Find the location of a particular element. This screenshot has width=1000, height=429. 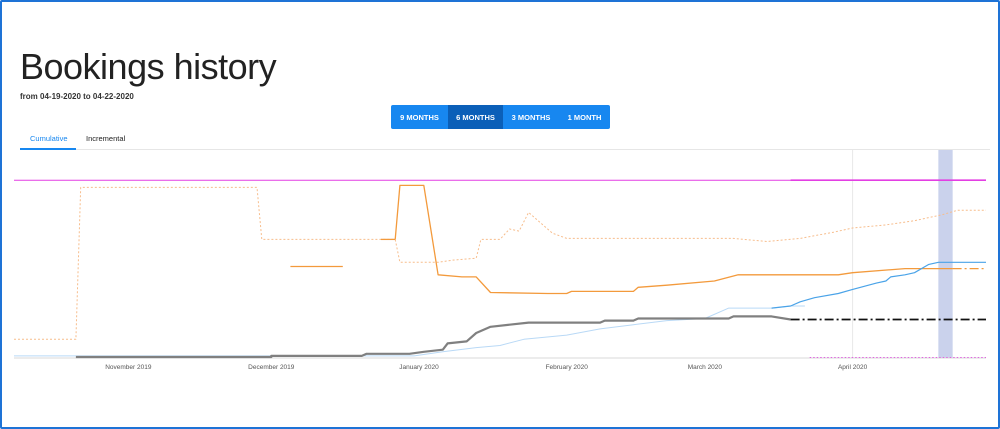

view-tabs: Cumulative Incremental is located at coordinates (505, 142).